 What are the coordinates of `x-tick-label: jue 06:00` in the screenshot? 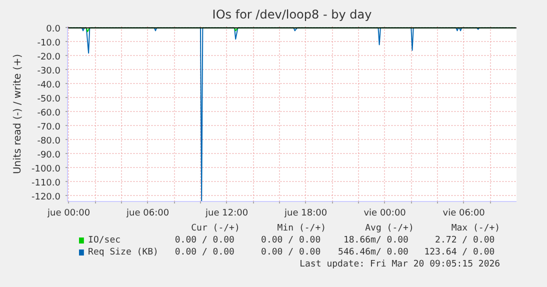 It's located at (148, 213).